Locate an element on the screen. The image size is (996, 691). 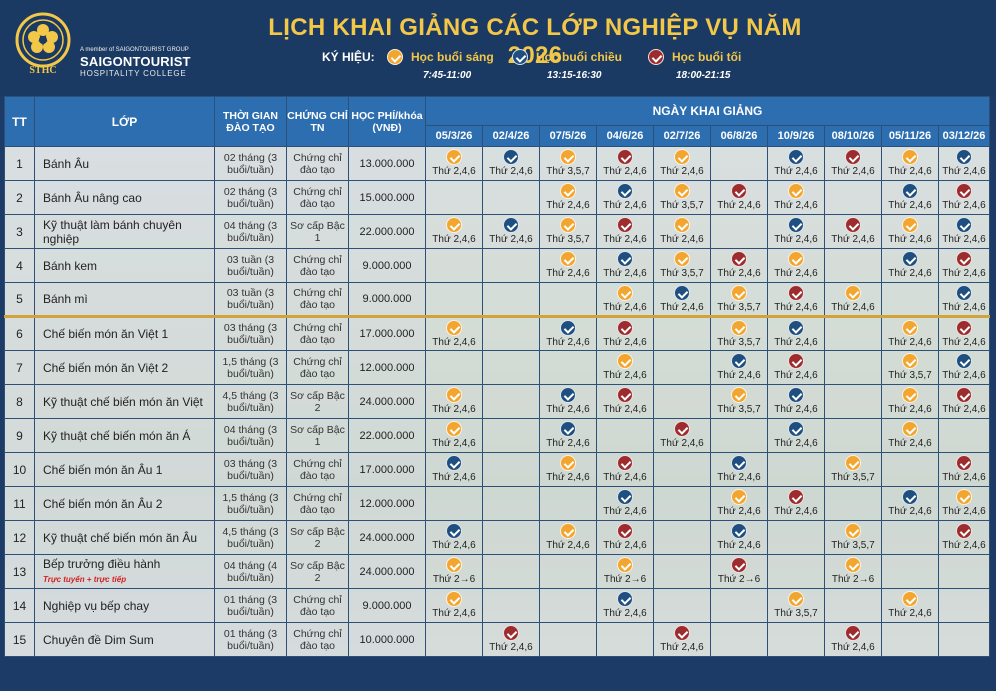
certificate: Chứng chỉ đào tạo is located at coordinates (317, 299).